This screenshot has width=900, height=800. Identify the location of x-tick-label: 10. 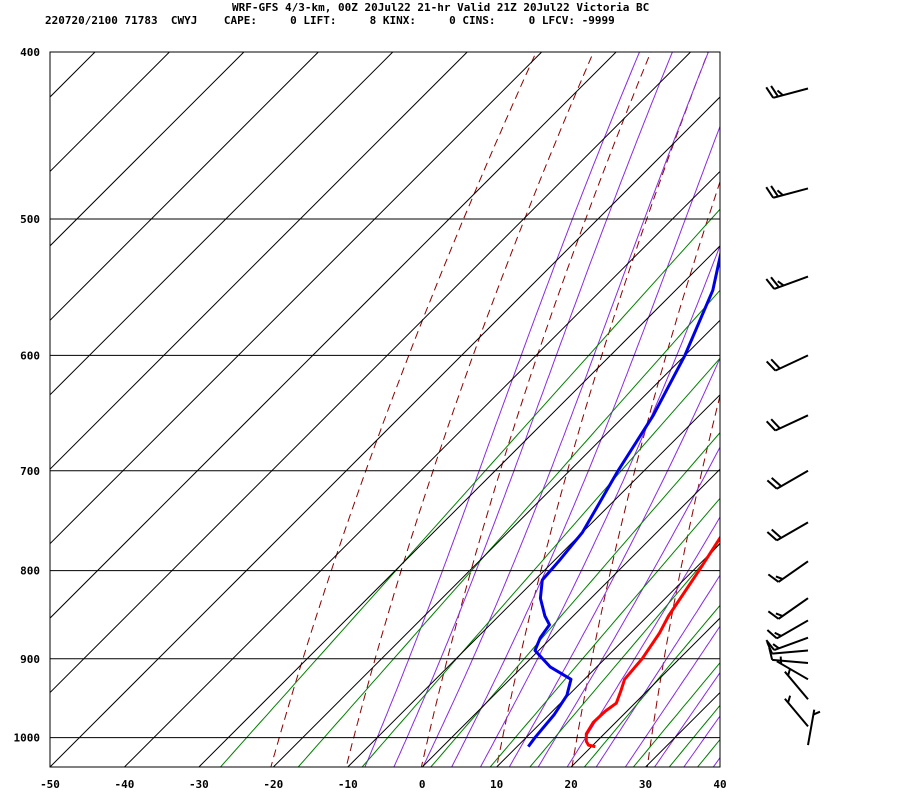
(496, 784).